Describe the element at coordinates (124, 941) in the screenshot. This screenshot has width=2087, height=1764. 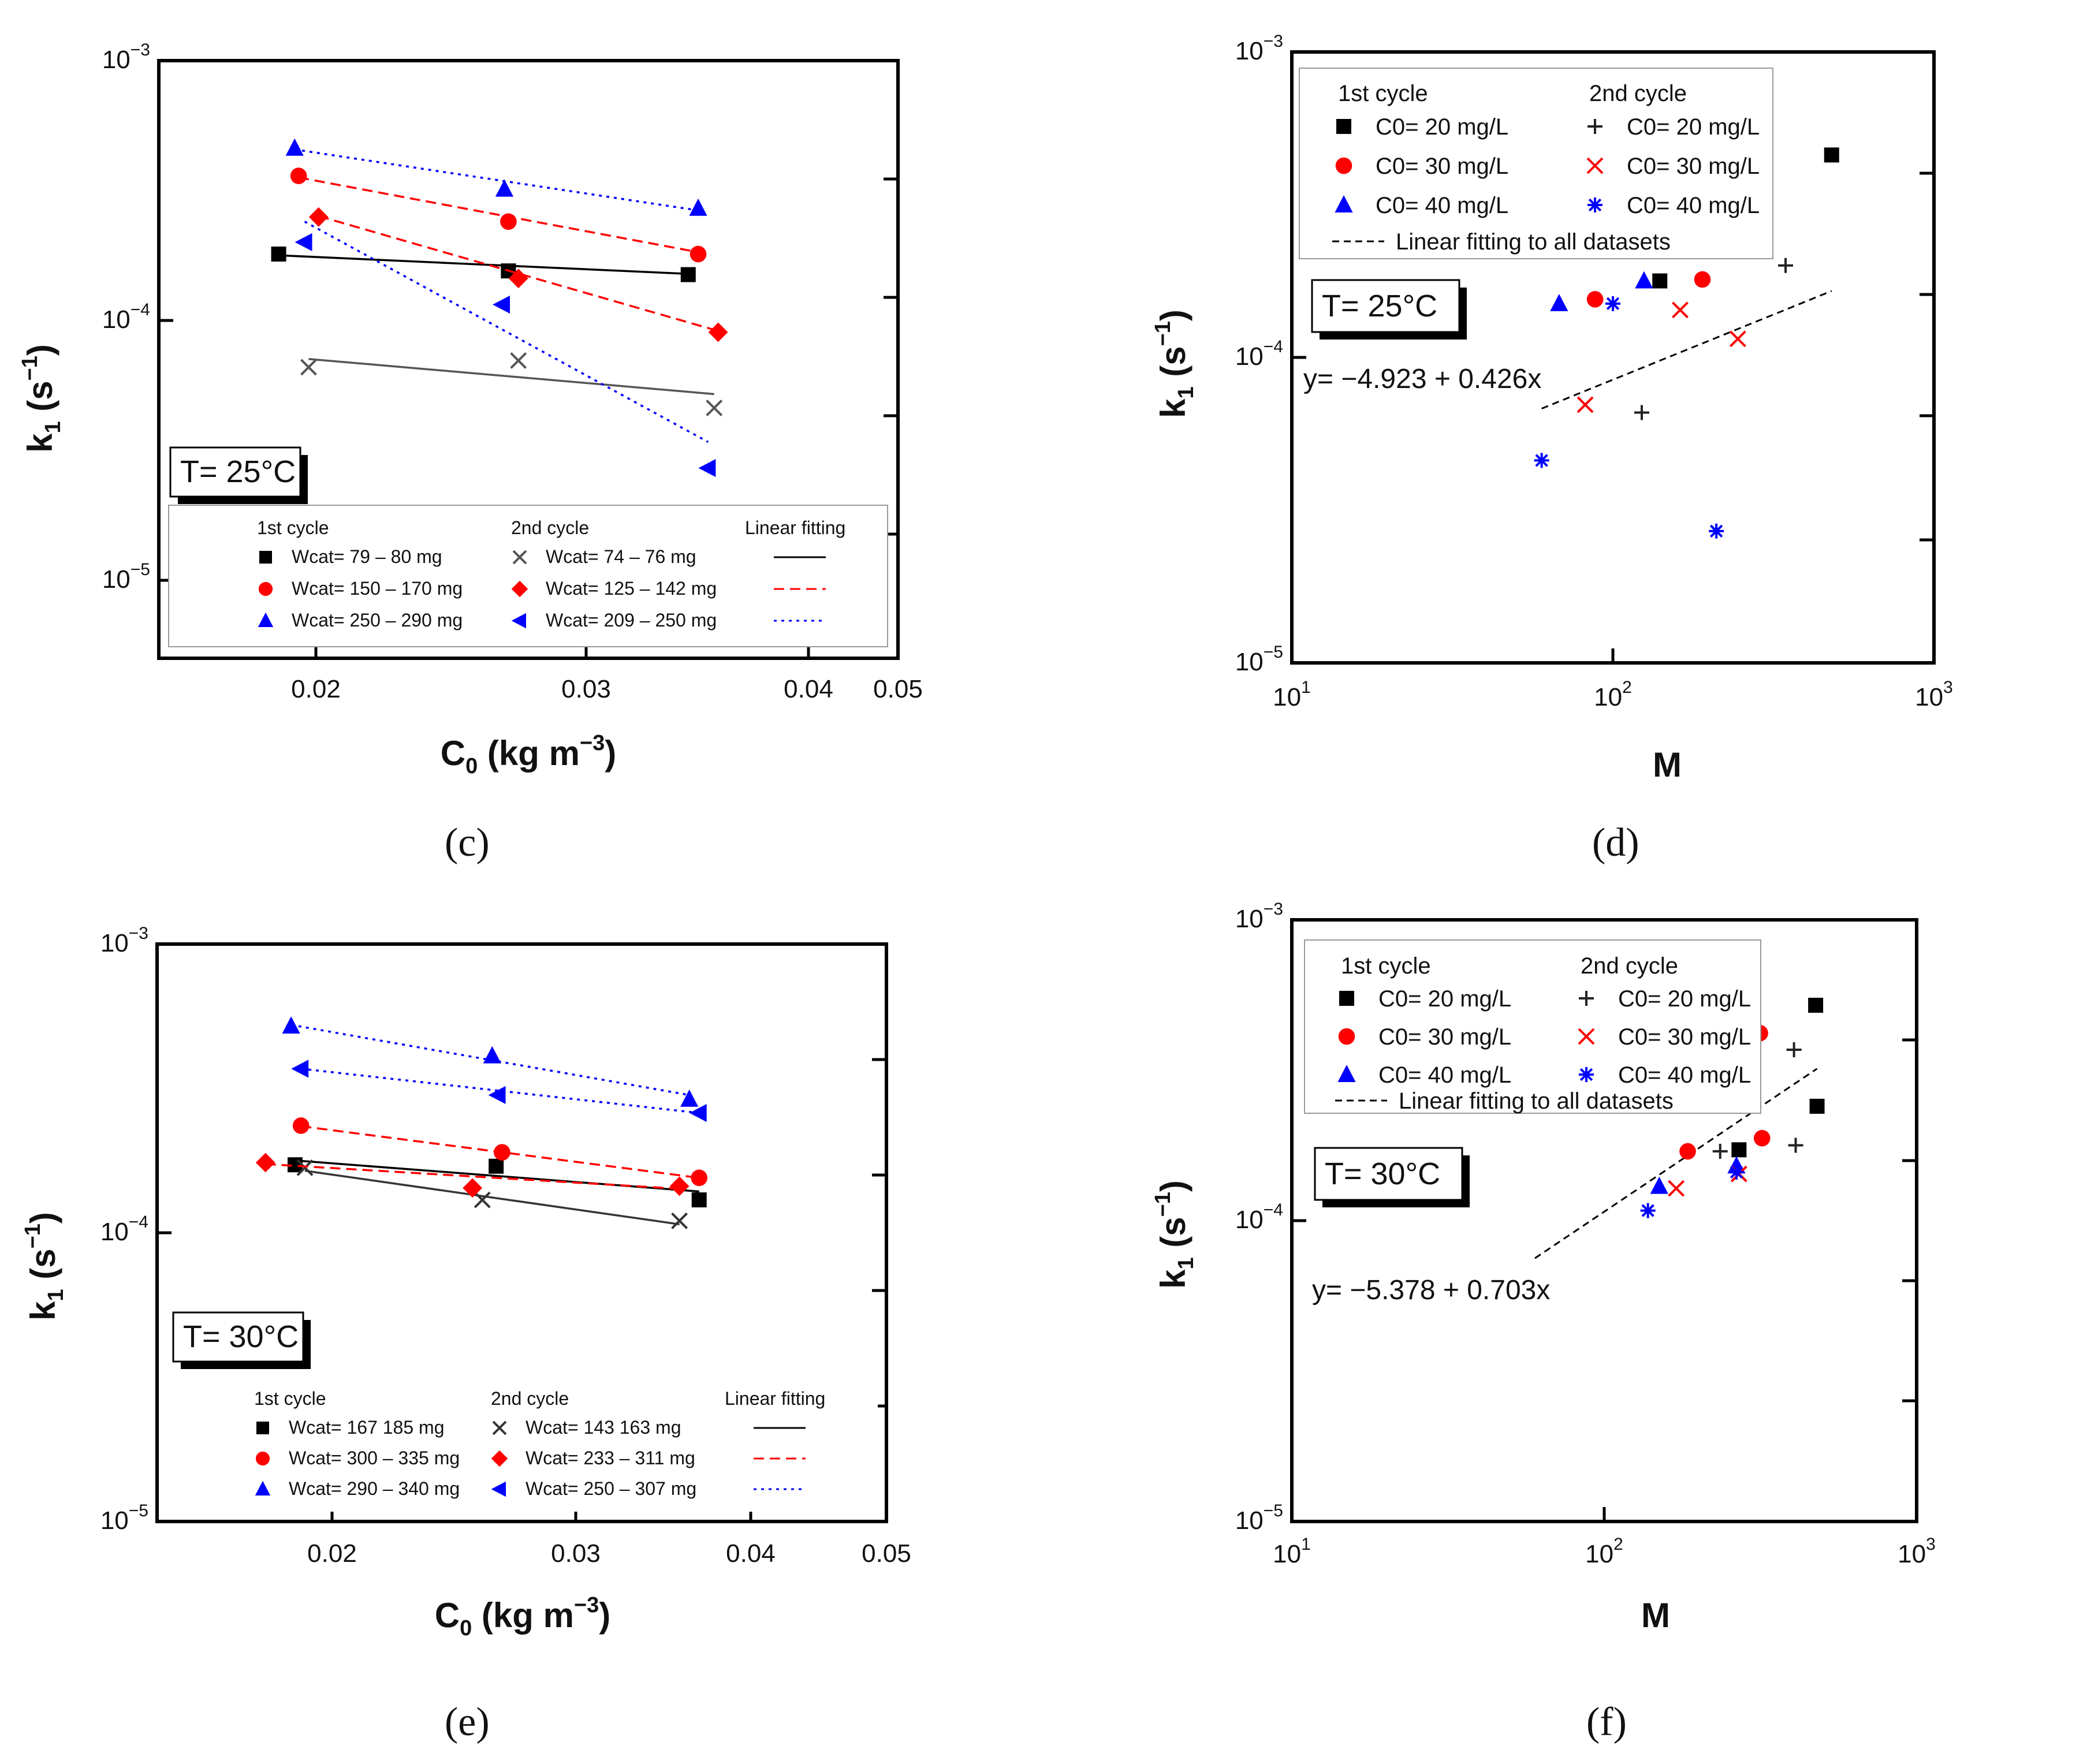
I see `chart-e-ytick-1e-3: 10⁻³` at that location.